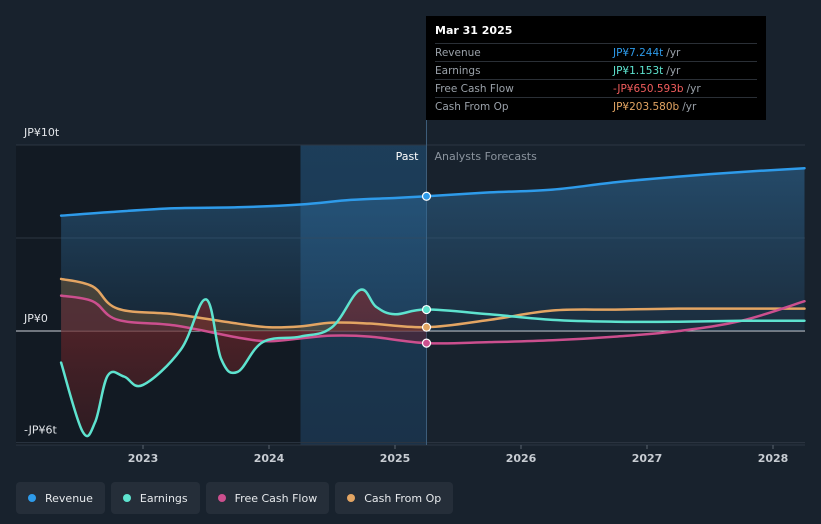 The height and width of the screenshot is (524, 821). What do you see at coordinates (69, 498) in the screenshot?
I see `legend-label: Revenue` at bounding box center [69, 498].